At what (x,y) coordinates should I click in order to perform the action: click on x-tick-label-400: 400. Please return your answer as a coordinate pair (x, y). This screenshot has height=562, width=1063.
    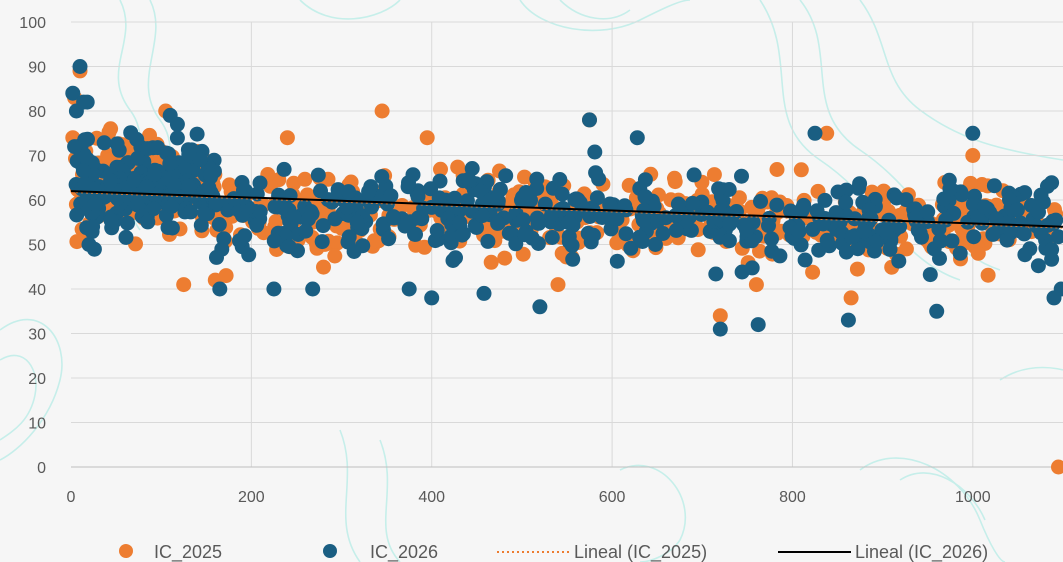
    Looking at the image, I should click on (431, 497).